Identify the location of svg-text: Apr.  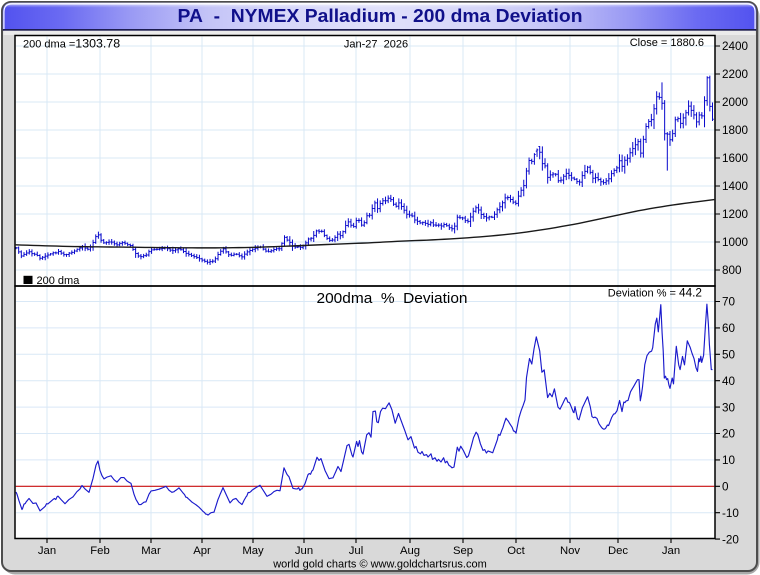
(202, 551).